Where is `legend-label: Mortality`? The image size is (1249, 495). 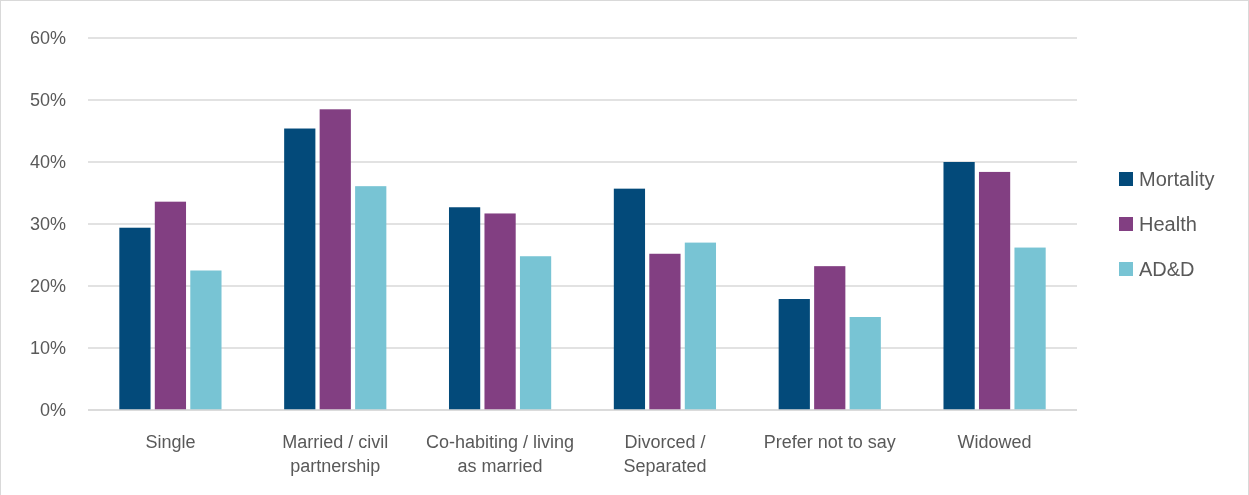 legend-label: Mortality is located at coordinates (1177, 179).